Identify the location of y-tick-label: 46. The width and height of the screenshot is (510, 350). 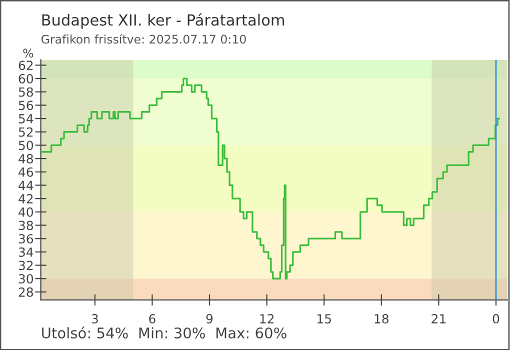
(26, 172).